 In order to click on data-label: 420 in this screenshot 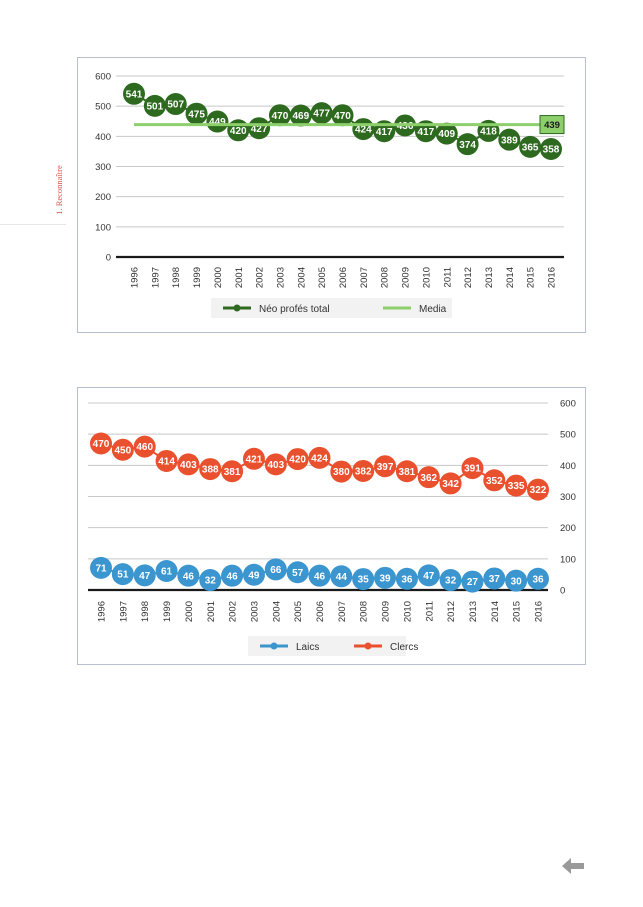, I will do `click(297, 460)`.